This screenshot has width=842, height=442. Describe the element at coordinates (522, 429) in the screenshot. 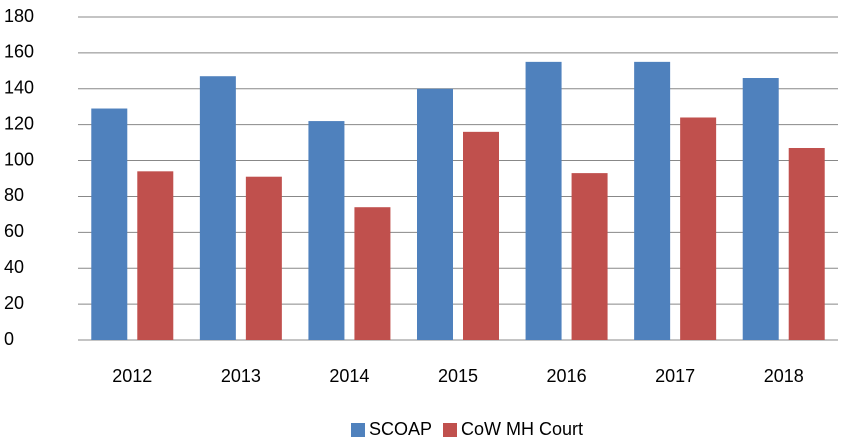

I see `legend-label: CoW MH Court` at that location.